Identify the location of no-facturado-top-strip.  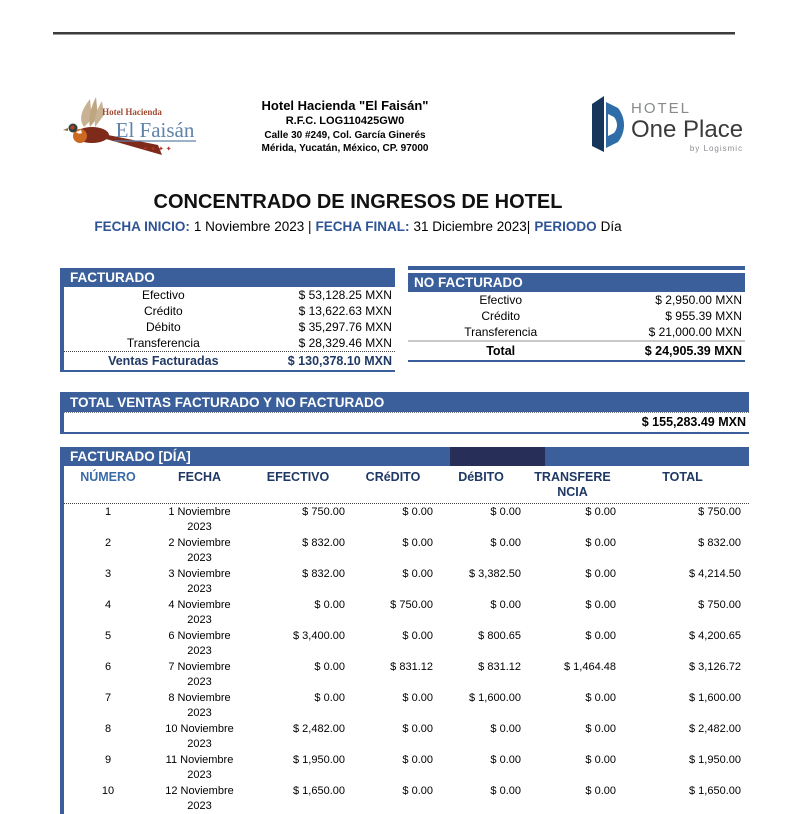
(576, 268).